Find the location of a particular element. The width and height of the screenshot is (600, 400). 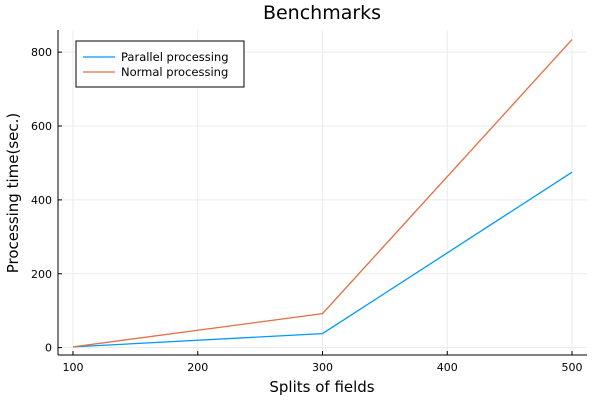

chart-title: Benchmarks is located at coordinates (322, 13).